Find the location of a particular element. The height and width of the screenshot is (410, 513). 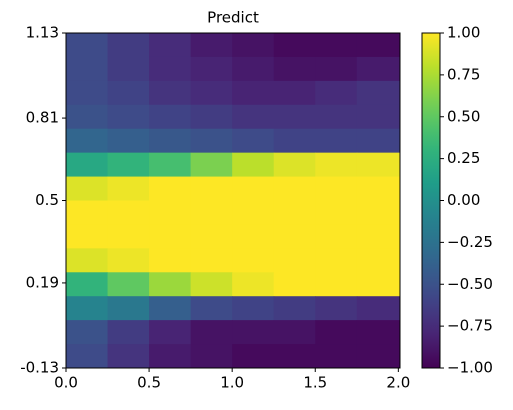

x-tick-label: 0.5 is located at coordinates (149, 383).